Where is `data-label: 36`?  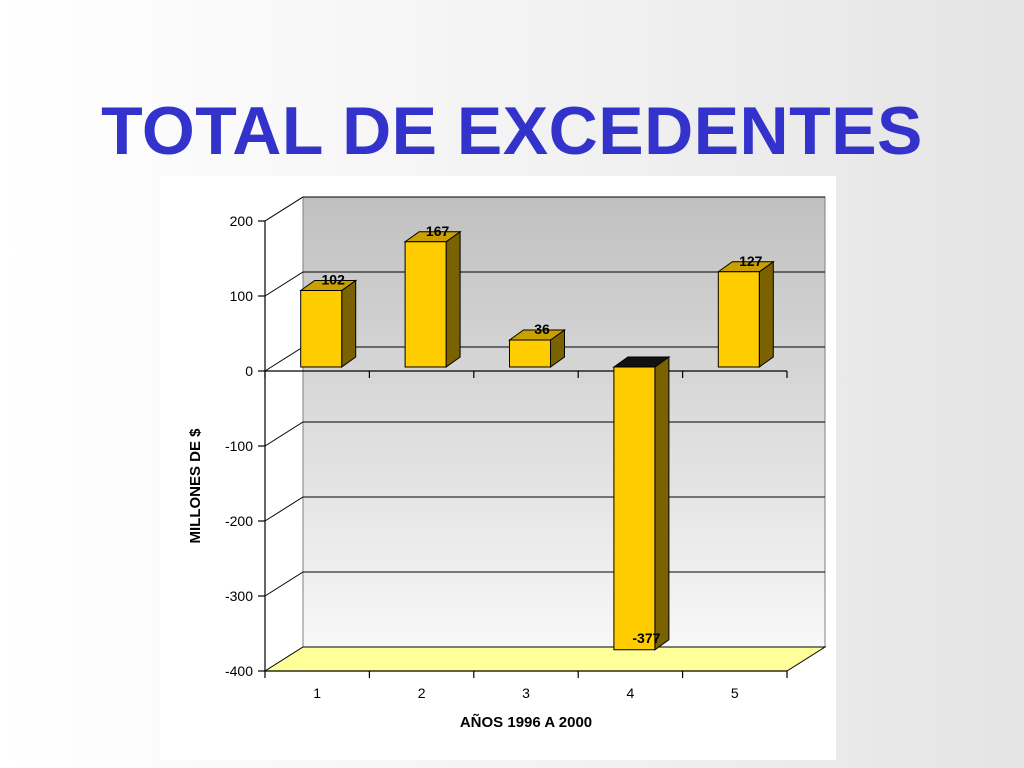
data-label: 36 is located at coordinates (542, 329).